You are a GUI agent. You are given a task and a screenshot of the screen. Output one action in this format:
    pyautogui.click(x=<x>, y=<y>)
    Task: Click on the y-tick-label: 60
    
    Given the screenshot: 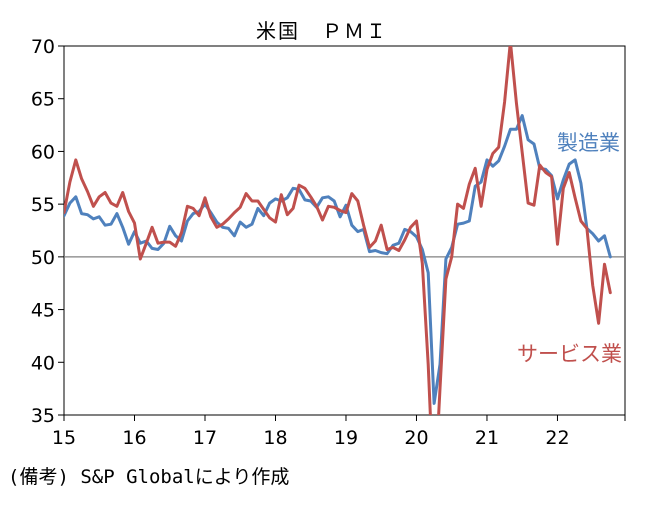 What is the action you would take?
    pyautogui.click(x=43, y=152)
    